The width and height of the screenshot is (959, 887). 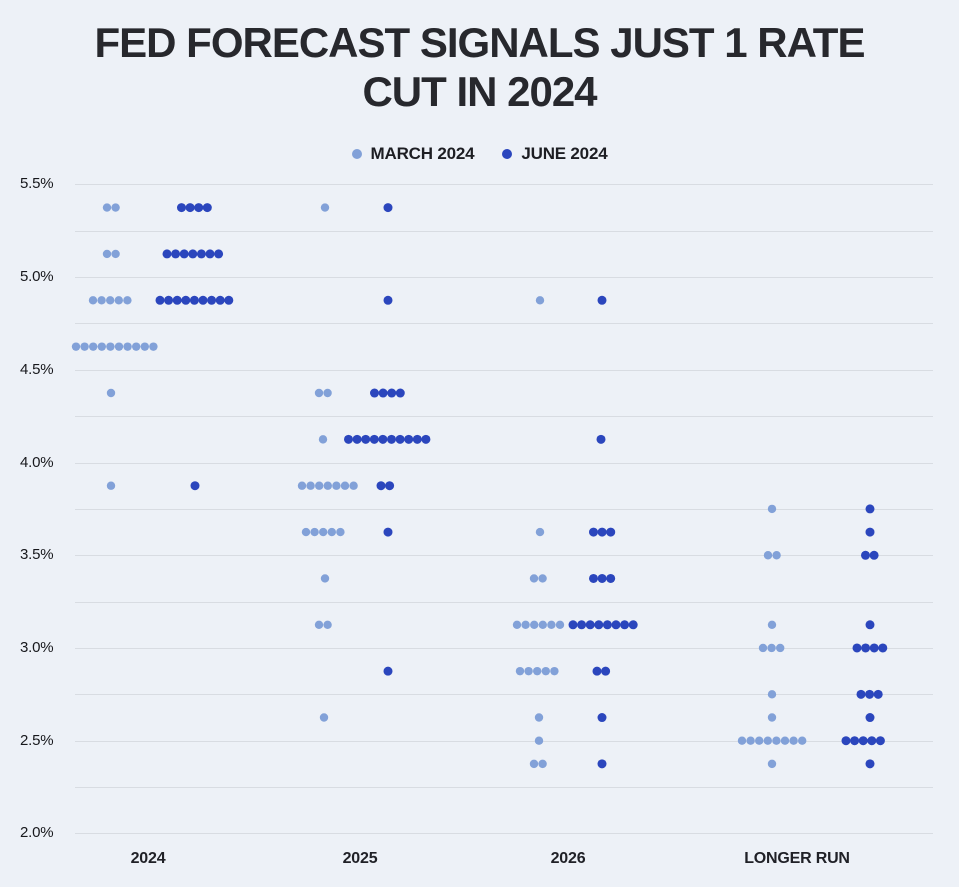 I want to click on x-axis-label-longer-run: LONGER RUN, so click(x=797, y=858).